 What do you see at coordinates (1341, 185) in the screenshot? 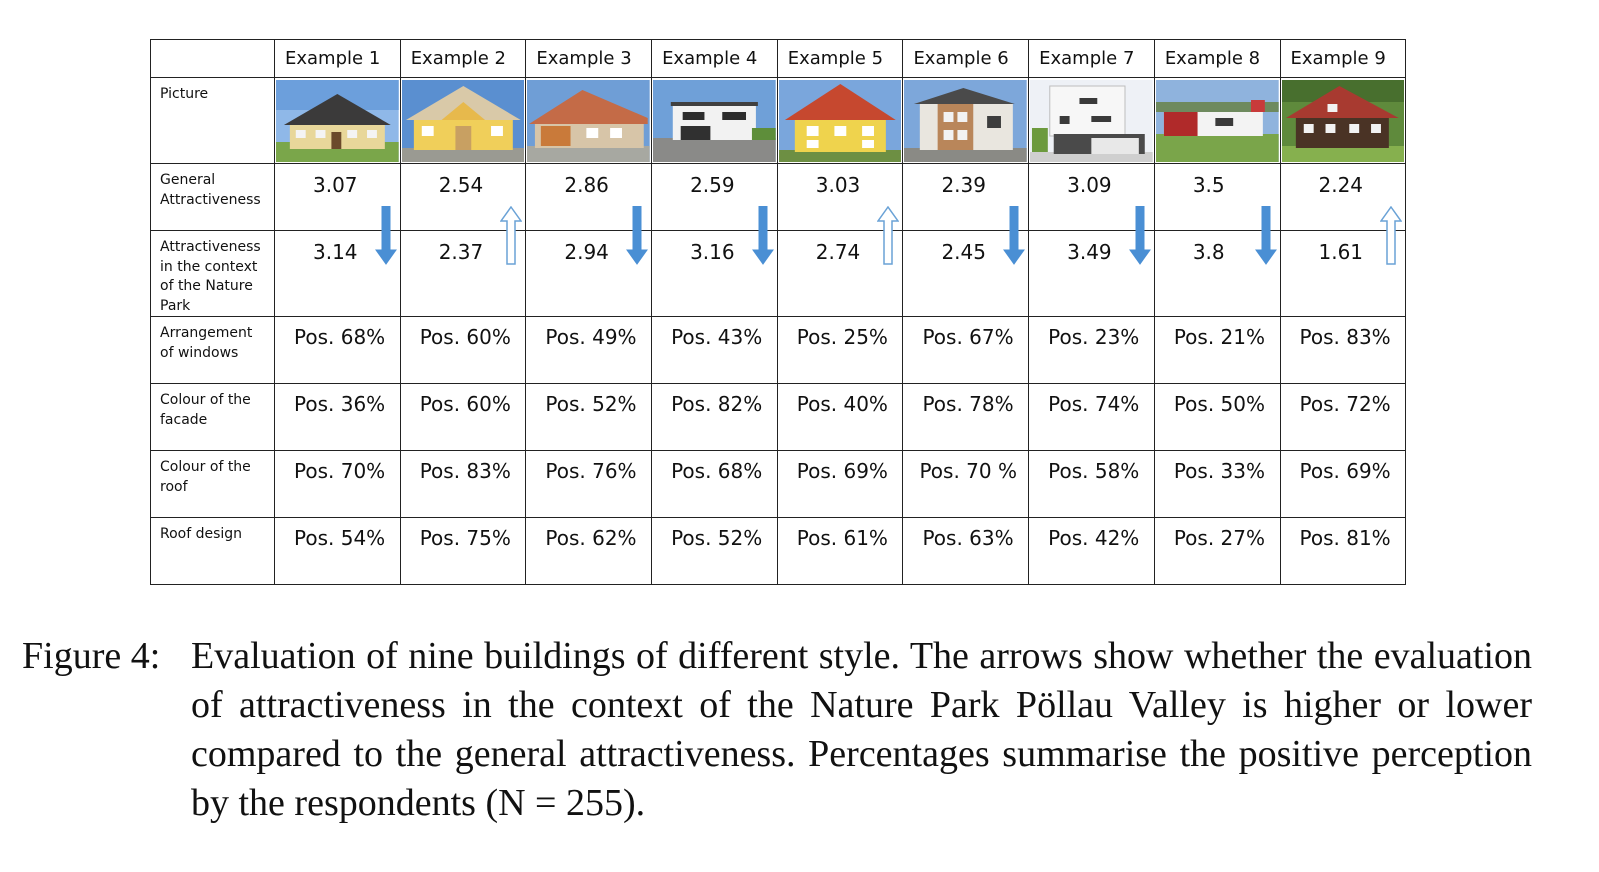
I see `general-value: 2.24` at bounding box center [1341, 185].